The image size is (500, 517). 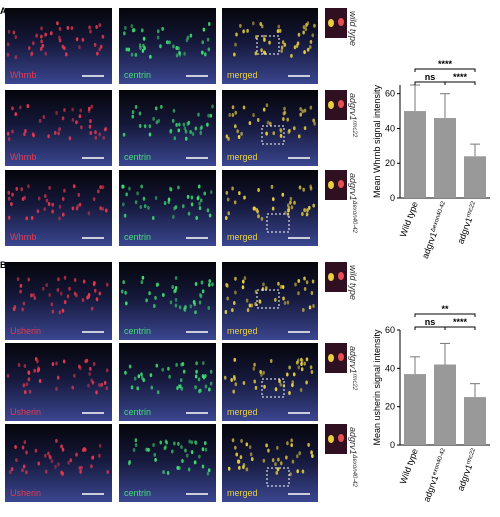 What do you see at coordinates (137, 331) in the screenshot?
I see `channel-label: centrin` at bounding box center [137, 331].